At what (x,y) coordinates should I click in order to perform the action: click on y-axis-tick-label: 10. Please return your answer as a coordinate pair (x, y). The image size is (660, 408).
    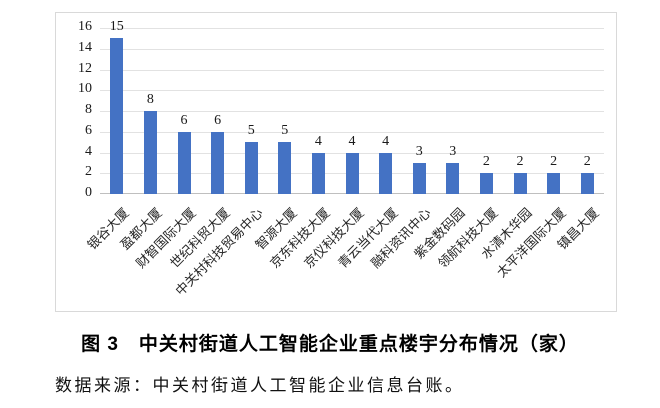
    Looking at the image, I should click on (85, 89).